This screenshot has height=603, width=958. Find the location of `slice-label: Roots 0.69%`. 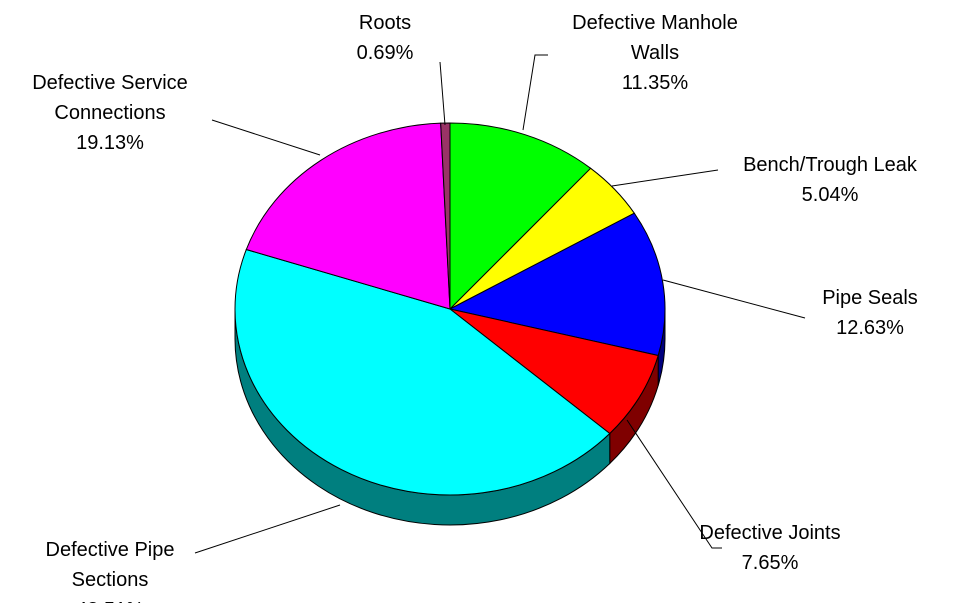

slice-label: Roots 0.69% is located at coordinates (385, 38).